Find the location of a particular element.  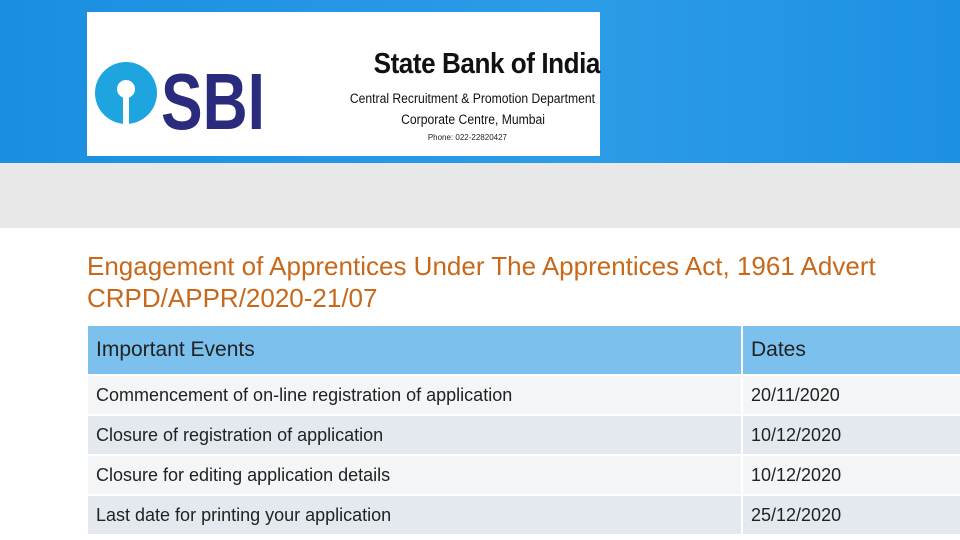

title-line: CRPD/APPR/2020-21/07 is located at coordinates (232, 298).